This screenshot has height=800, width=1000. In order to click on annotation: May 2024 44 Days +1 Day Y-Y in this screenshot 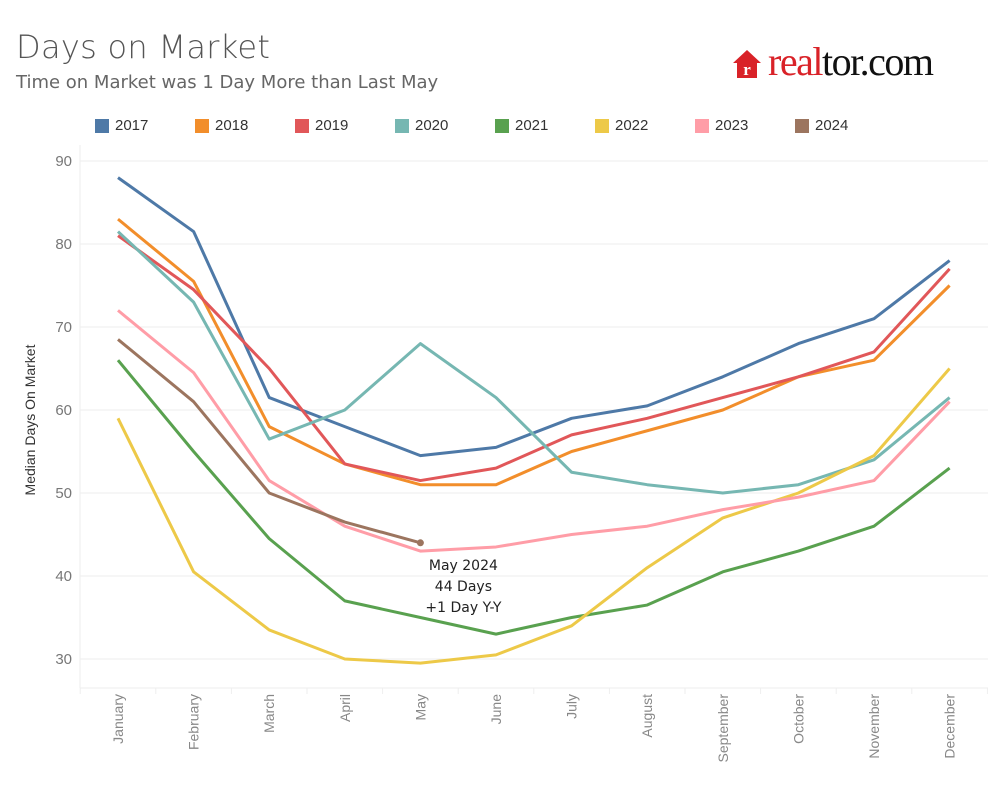, I will do `click(459, 577)`.